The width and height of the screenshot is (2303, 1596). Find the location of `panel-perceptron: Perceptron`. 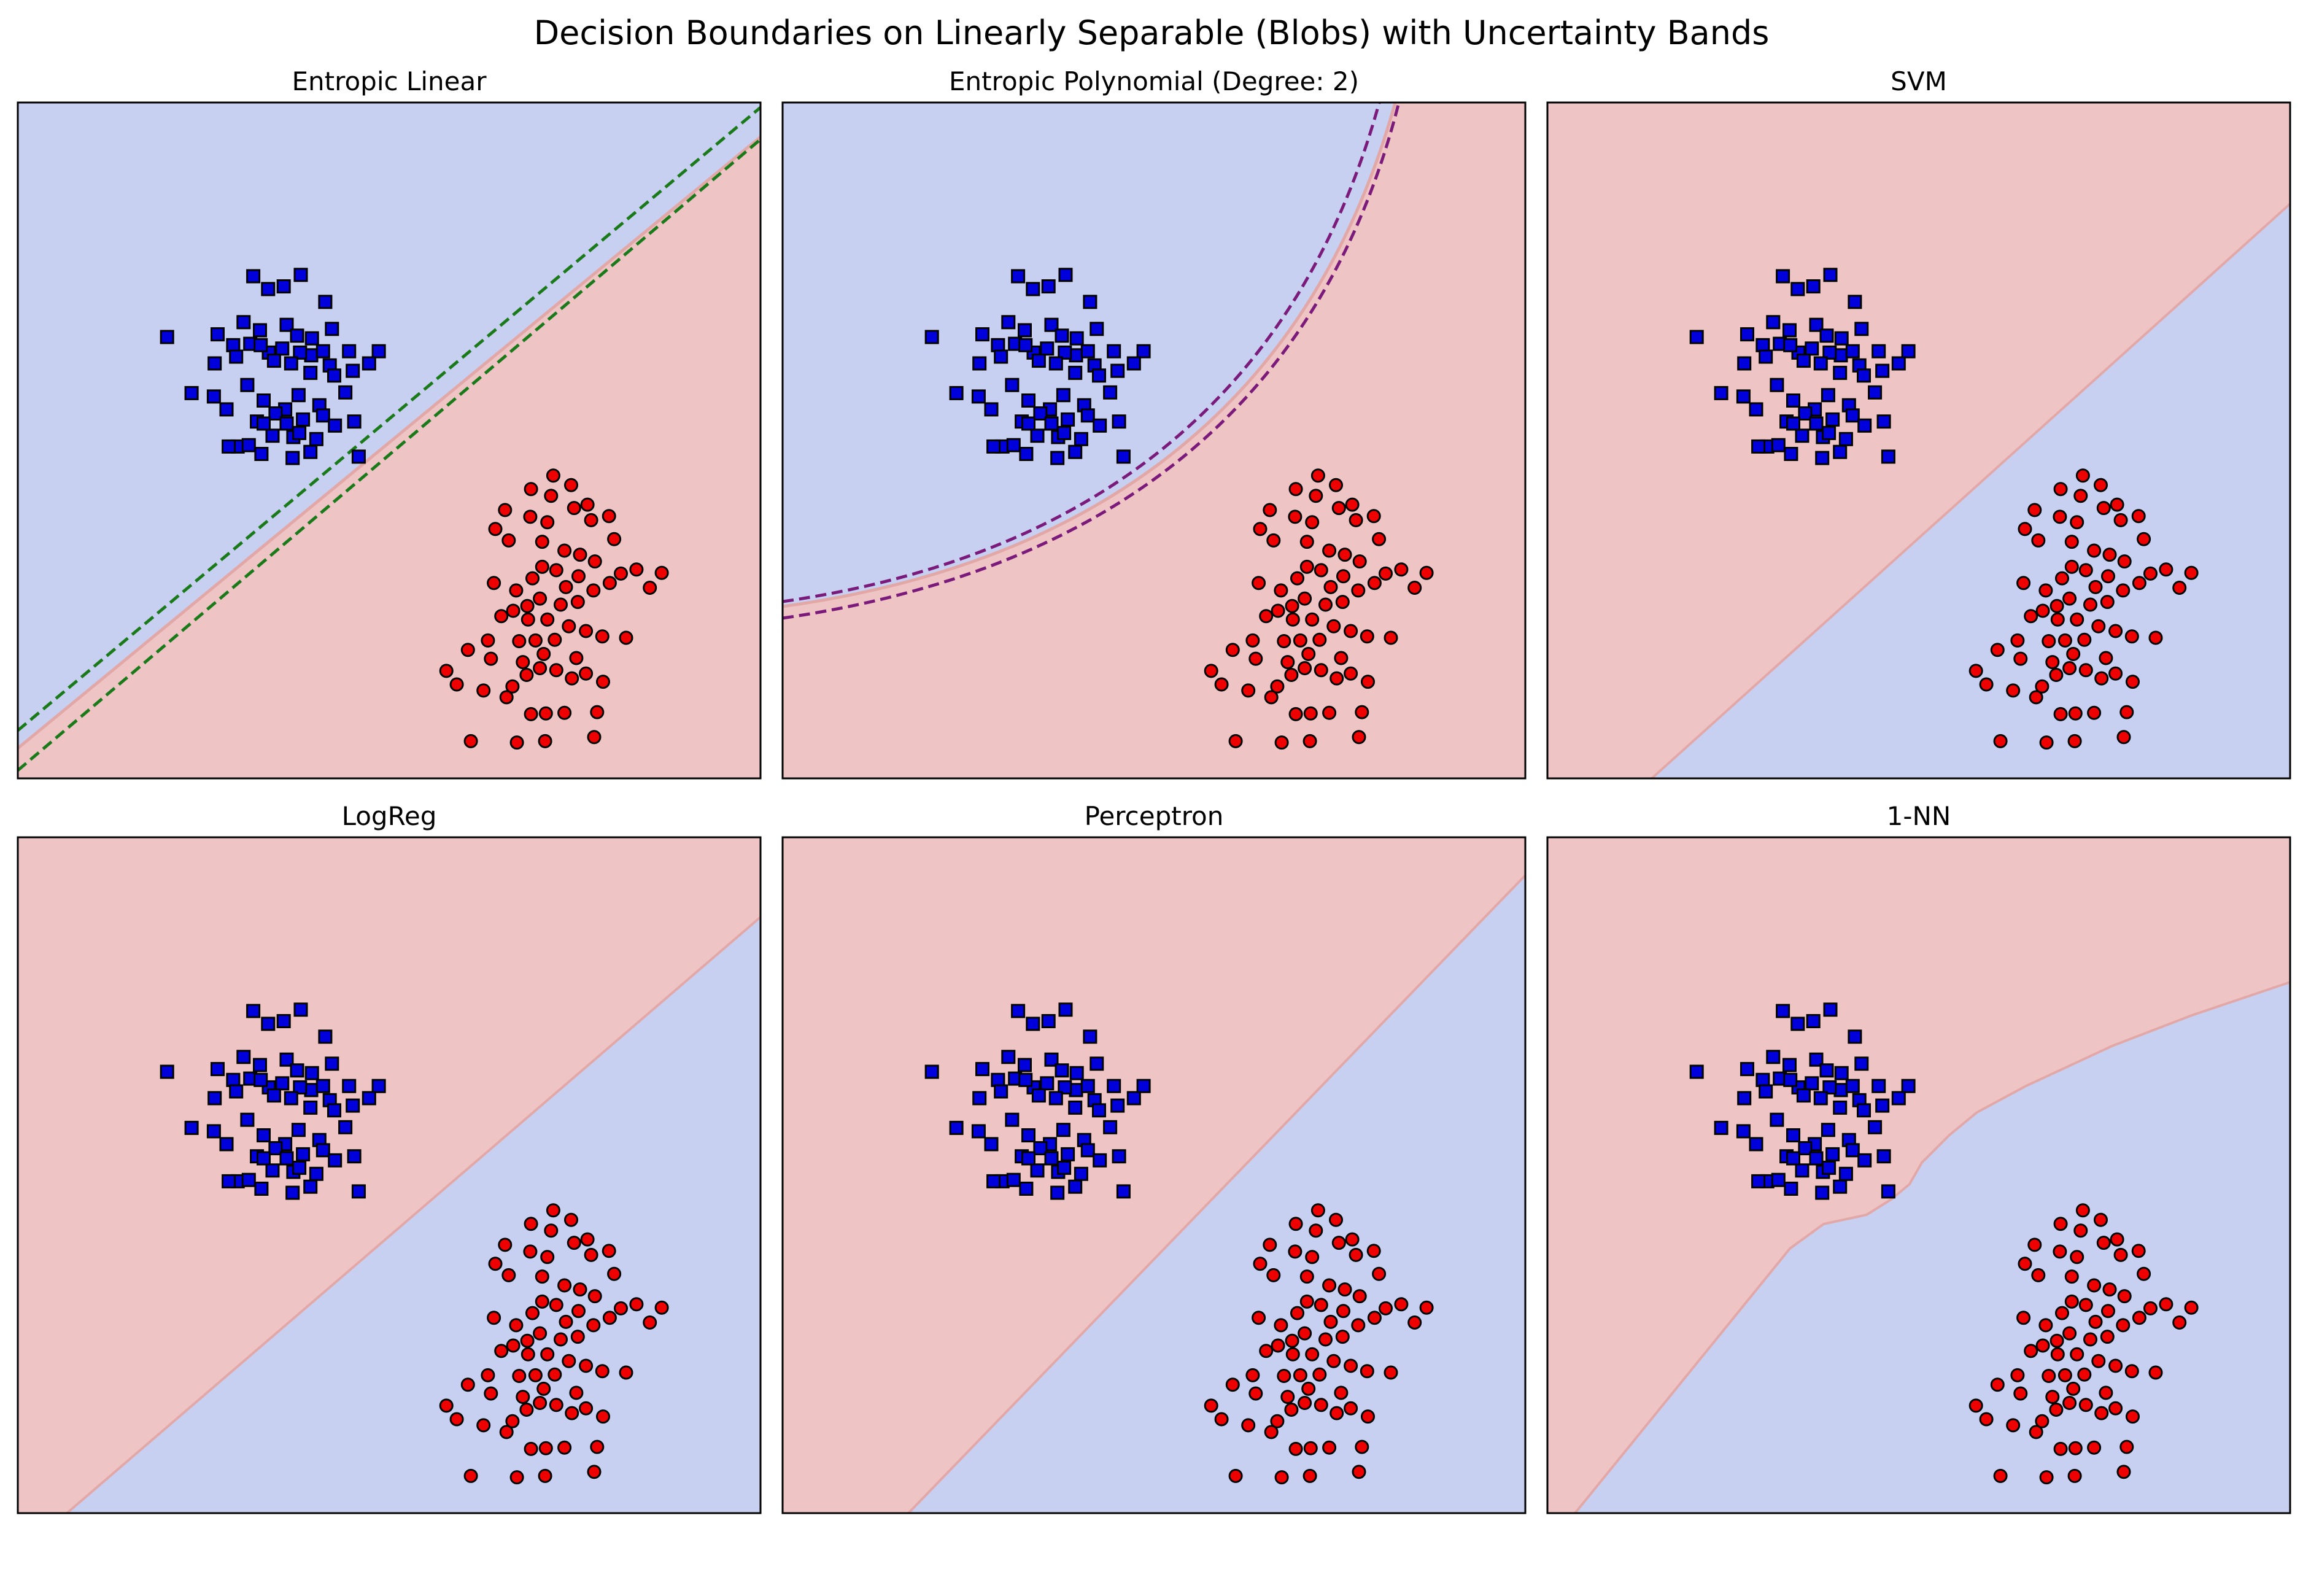

panel-perceptron: Perceptron is located at coordinates (1154, 1157).